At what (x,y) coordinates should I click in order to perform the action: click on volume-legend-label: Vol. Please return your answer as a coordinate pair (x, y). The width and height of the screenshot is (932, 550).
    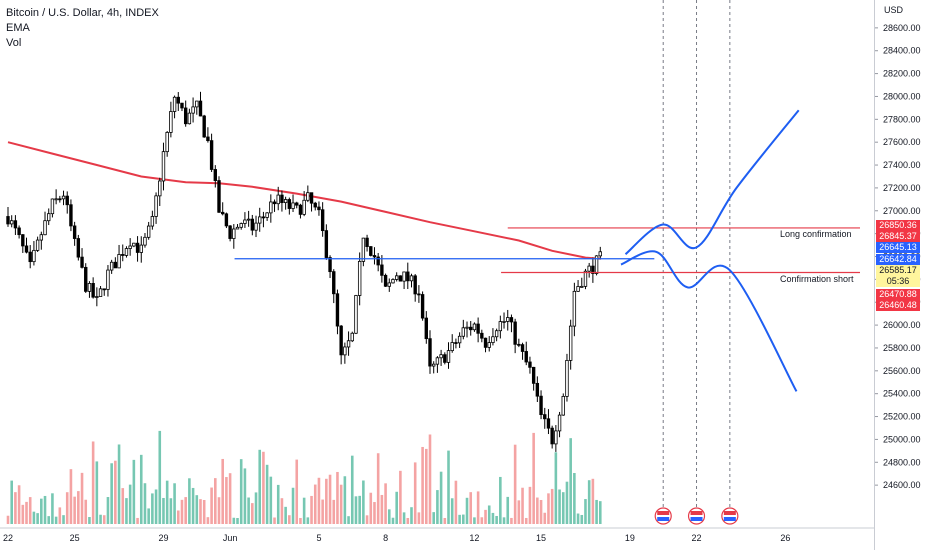
    Looking at the image, I should click on (14, 43).